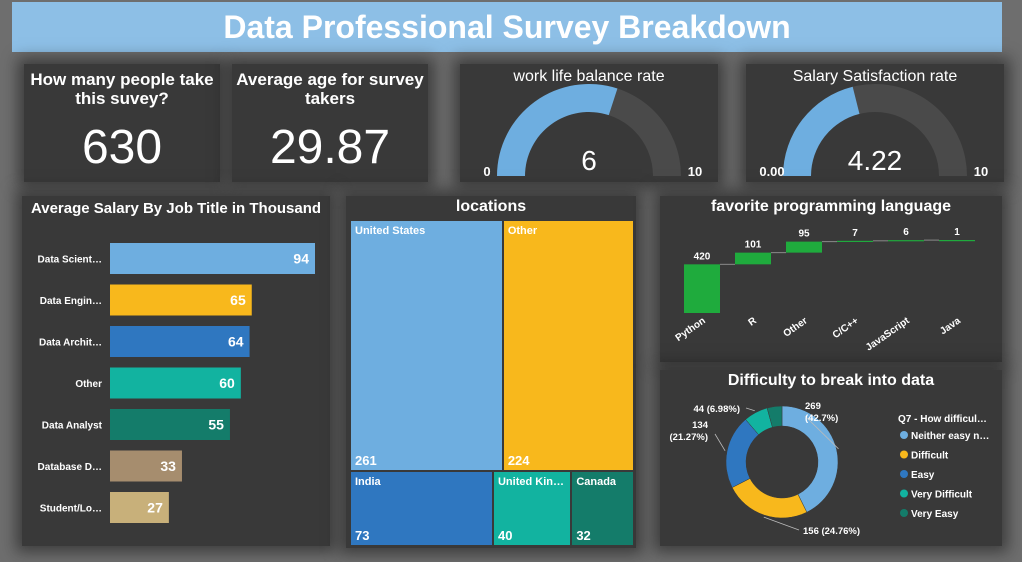 The width and height of the screenshot is (1022, 562). What do you see at coordinates (753, 245) in the screenshot?
I see `language-value-label: 101` at bounding box center [753, 245].